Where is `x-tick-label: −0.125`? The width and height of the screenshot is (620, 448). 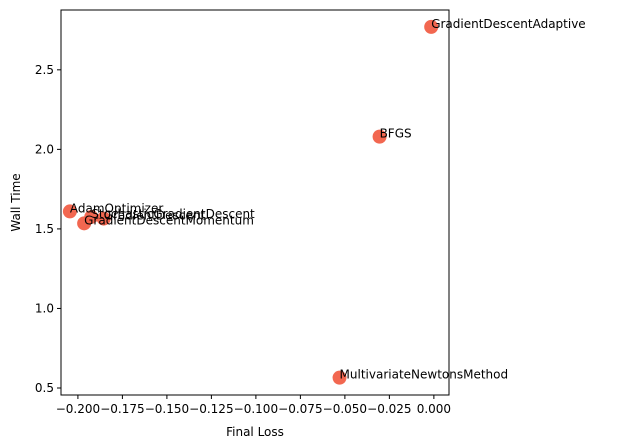 x-tick-label: −0.125 is located at coordinates (211, 409).